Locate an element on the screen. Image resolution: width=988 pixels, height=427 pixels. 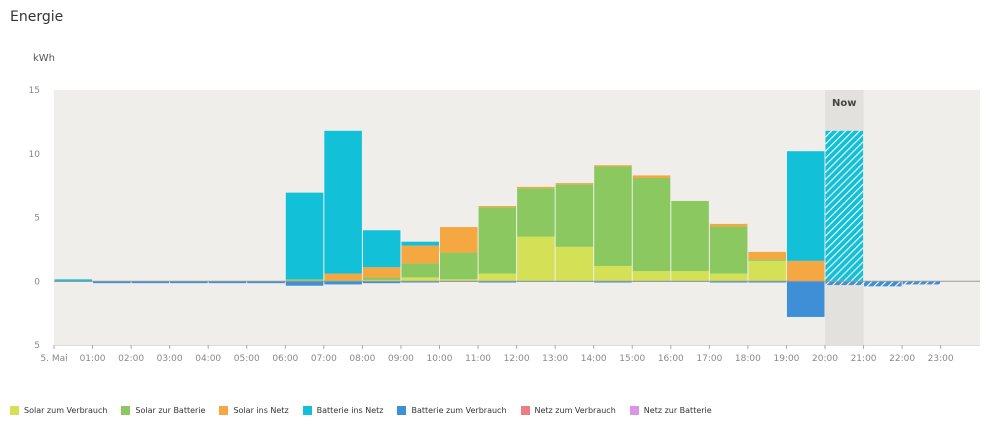
legend-item: Solar zum Verbrauch is located at coordinates (58, 410).